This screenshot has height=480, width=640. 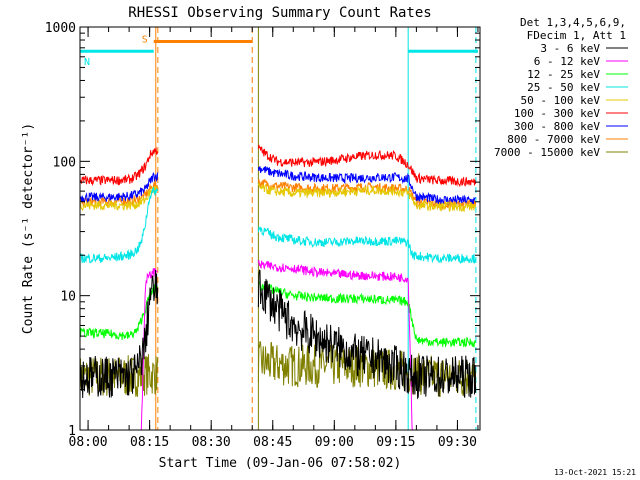 I want to click on y-axis-label: Count Rate (s⁻¹ detector⁻¹), so click(x=28, y=228).